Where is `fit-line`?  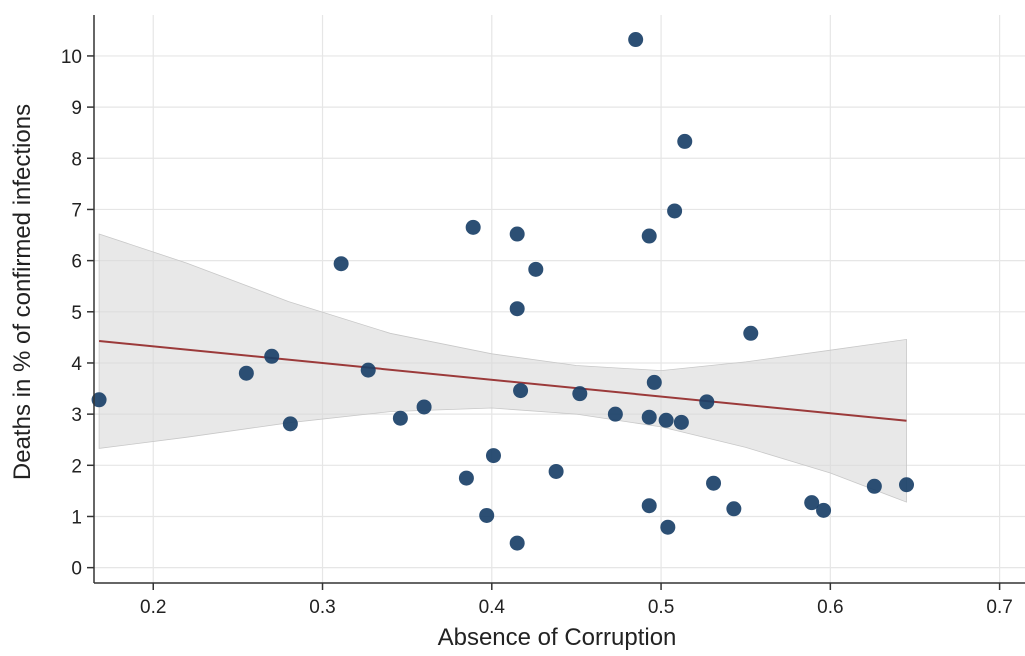 fit-line is located at coordinates (502, 380).